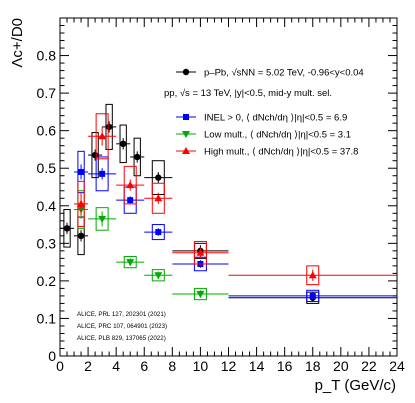  What do you see at coordinates (285, 366) in the screenshot?
I see `x-tick-label: 16` at bounding box center [285, 366].